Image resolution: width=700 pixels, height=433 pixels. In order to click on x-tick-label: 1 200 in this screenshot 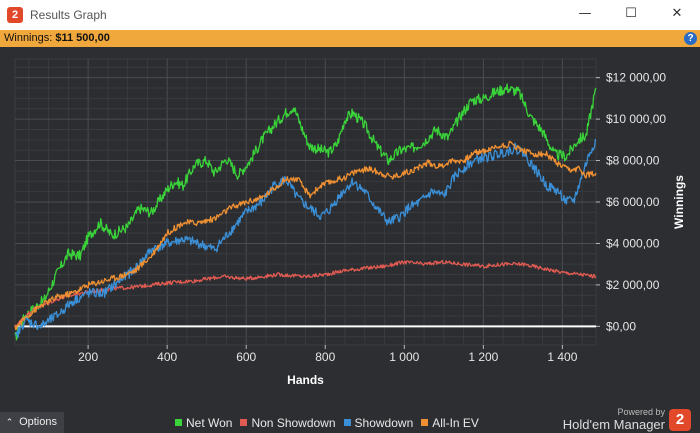, I will do `click(483, 357)`.